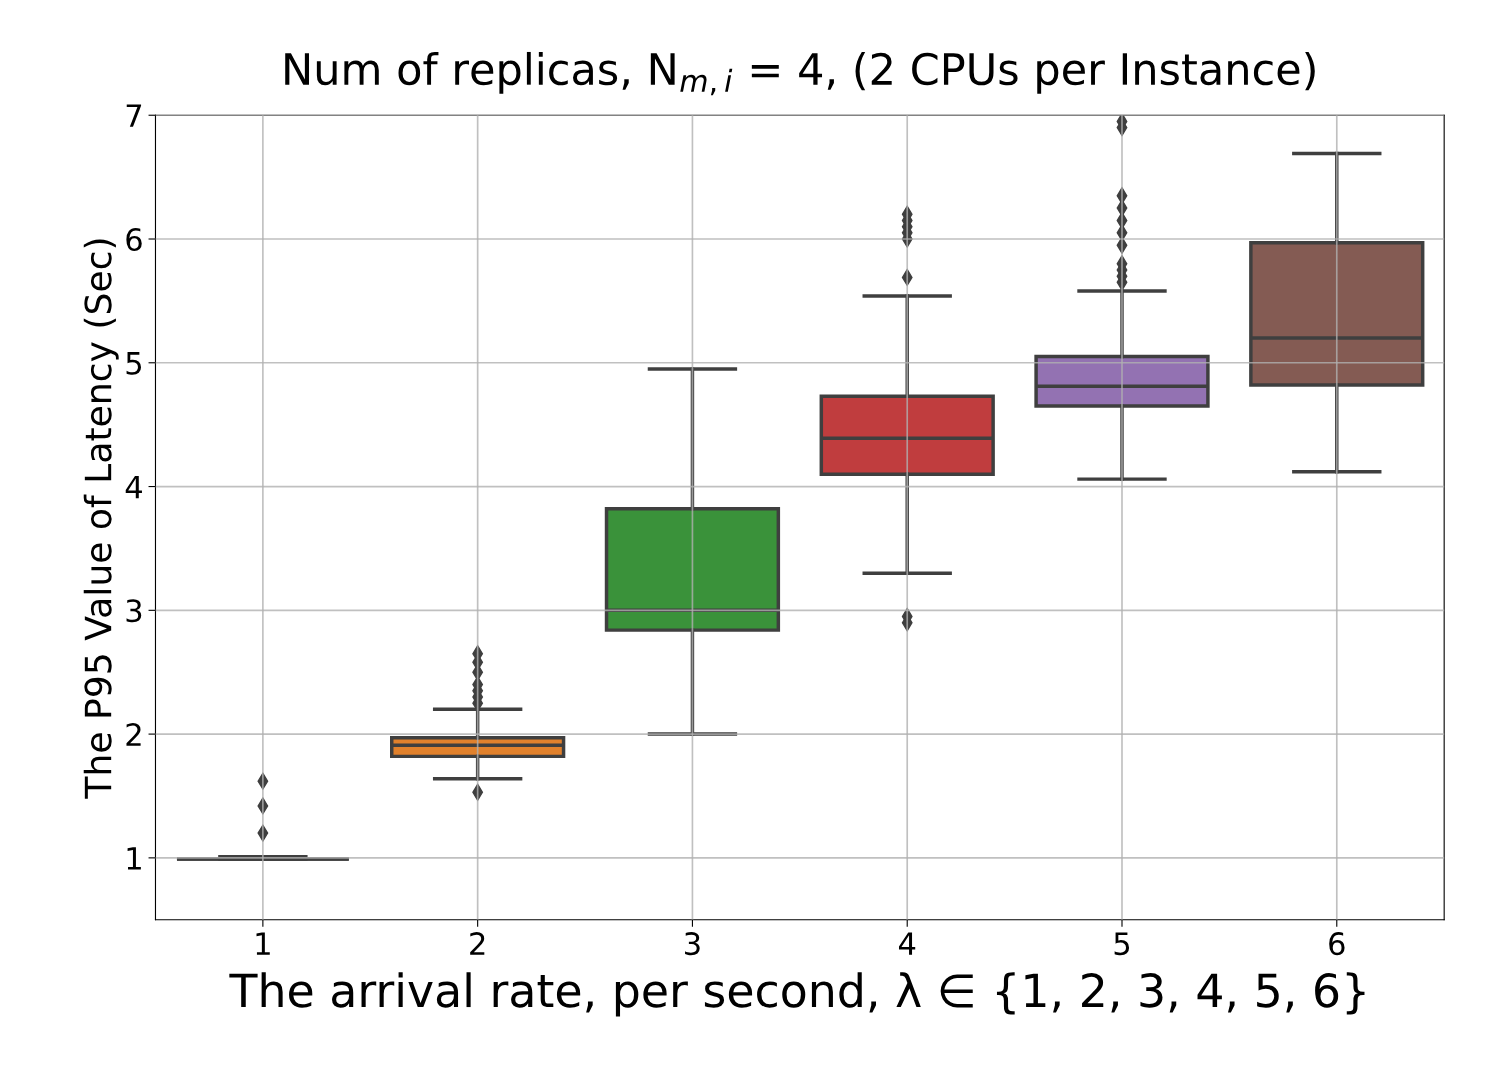  What do you see at coordinates (134, 363) in the screenshot?
I see `y-tick-label: 5` at bounding box center [134, 363].